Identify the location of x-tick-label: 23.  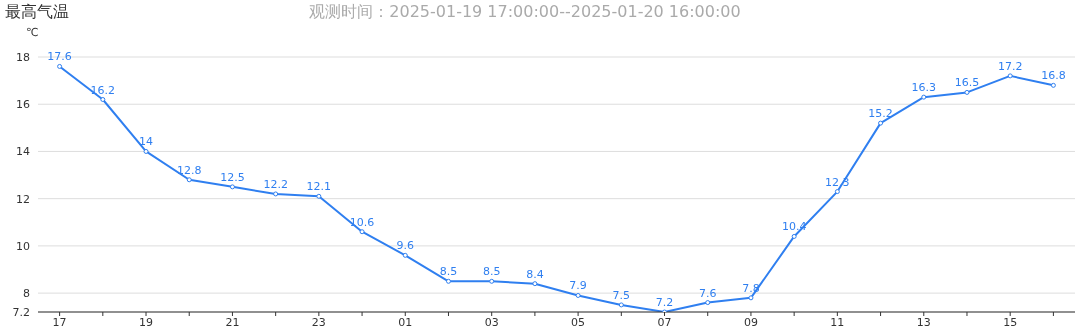
(318, 322).